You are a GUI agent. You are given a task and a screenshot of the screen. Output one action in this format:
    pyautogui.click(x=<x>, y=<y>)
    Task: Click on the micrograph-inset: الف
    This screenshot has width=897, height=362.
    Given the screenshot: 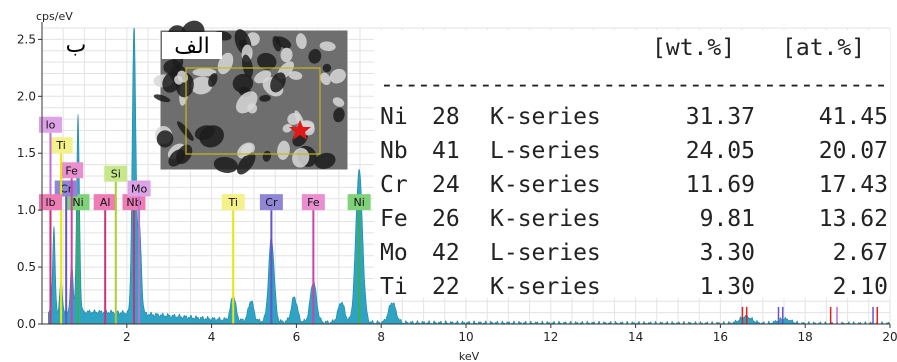 What is the action you would take?
    pyautogui.click(x=251, y=97)
    